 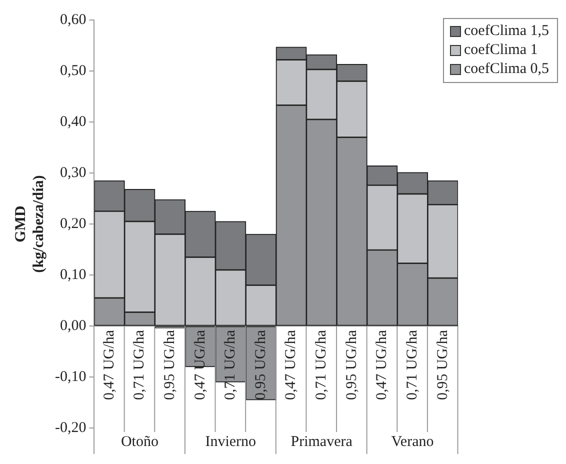 I want to click on y-tick-label: 0,50, so click(x=73, y=70).